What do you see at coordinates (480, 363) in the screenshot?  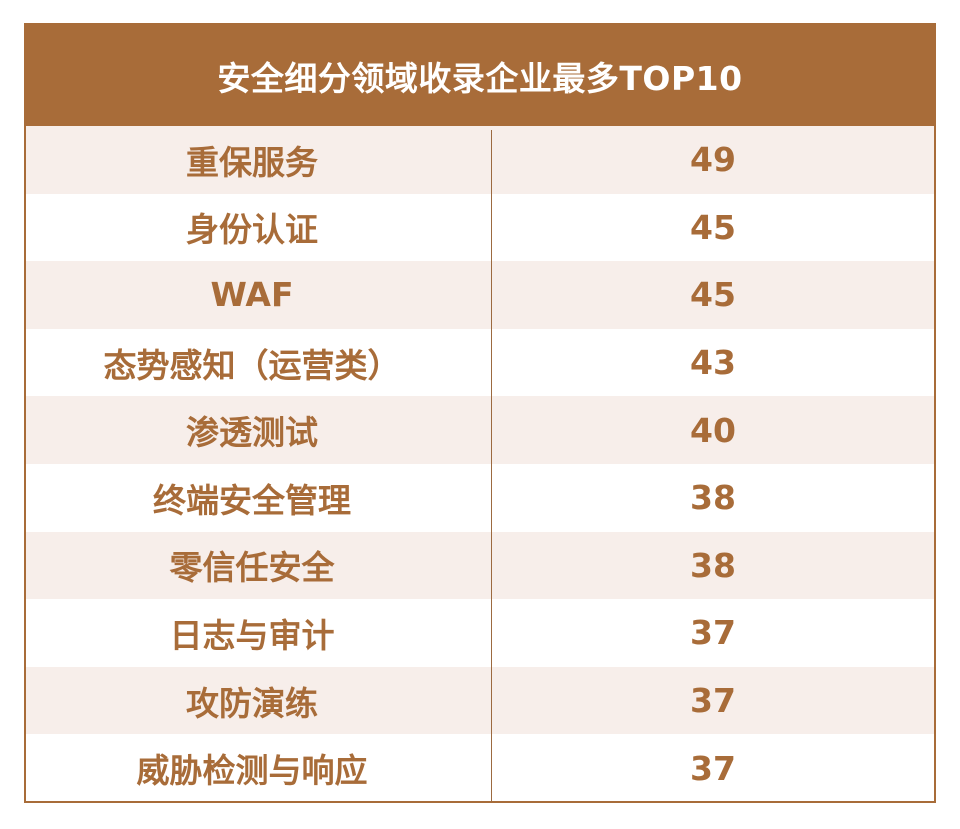 I see `table-row: 态势感知（运营类） 43` at bounding box center [480, 363].